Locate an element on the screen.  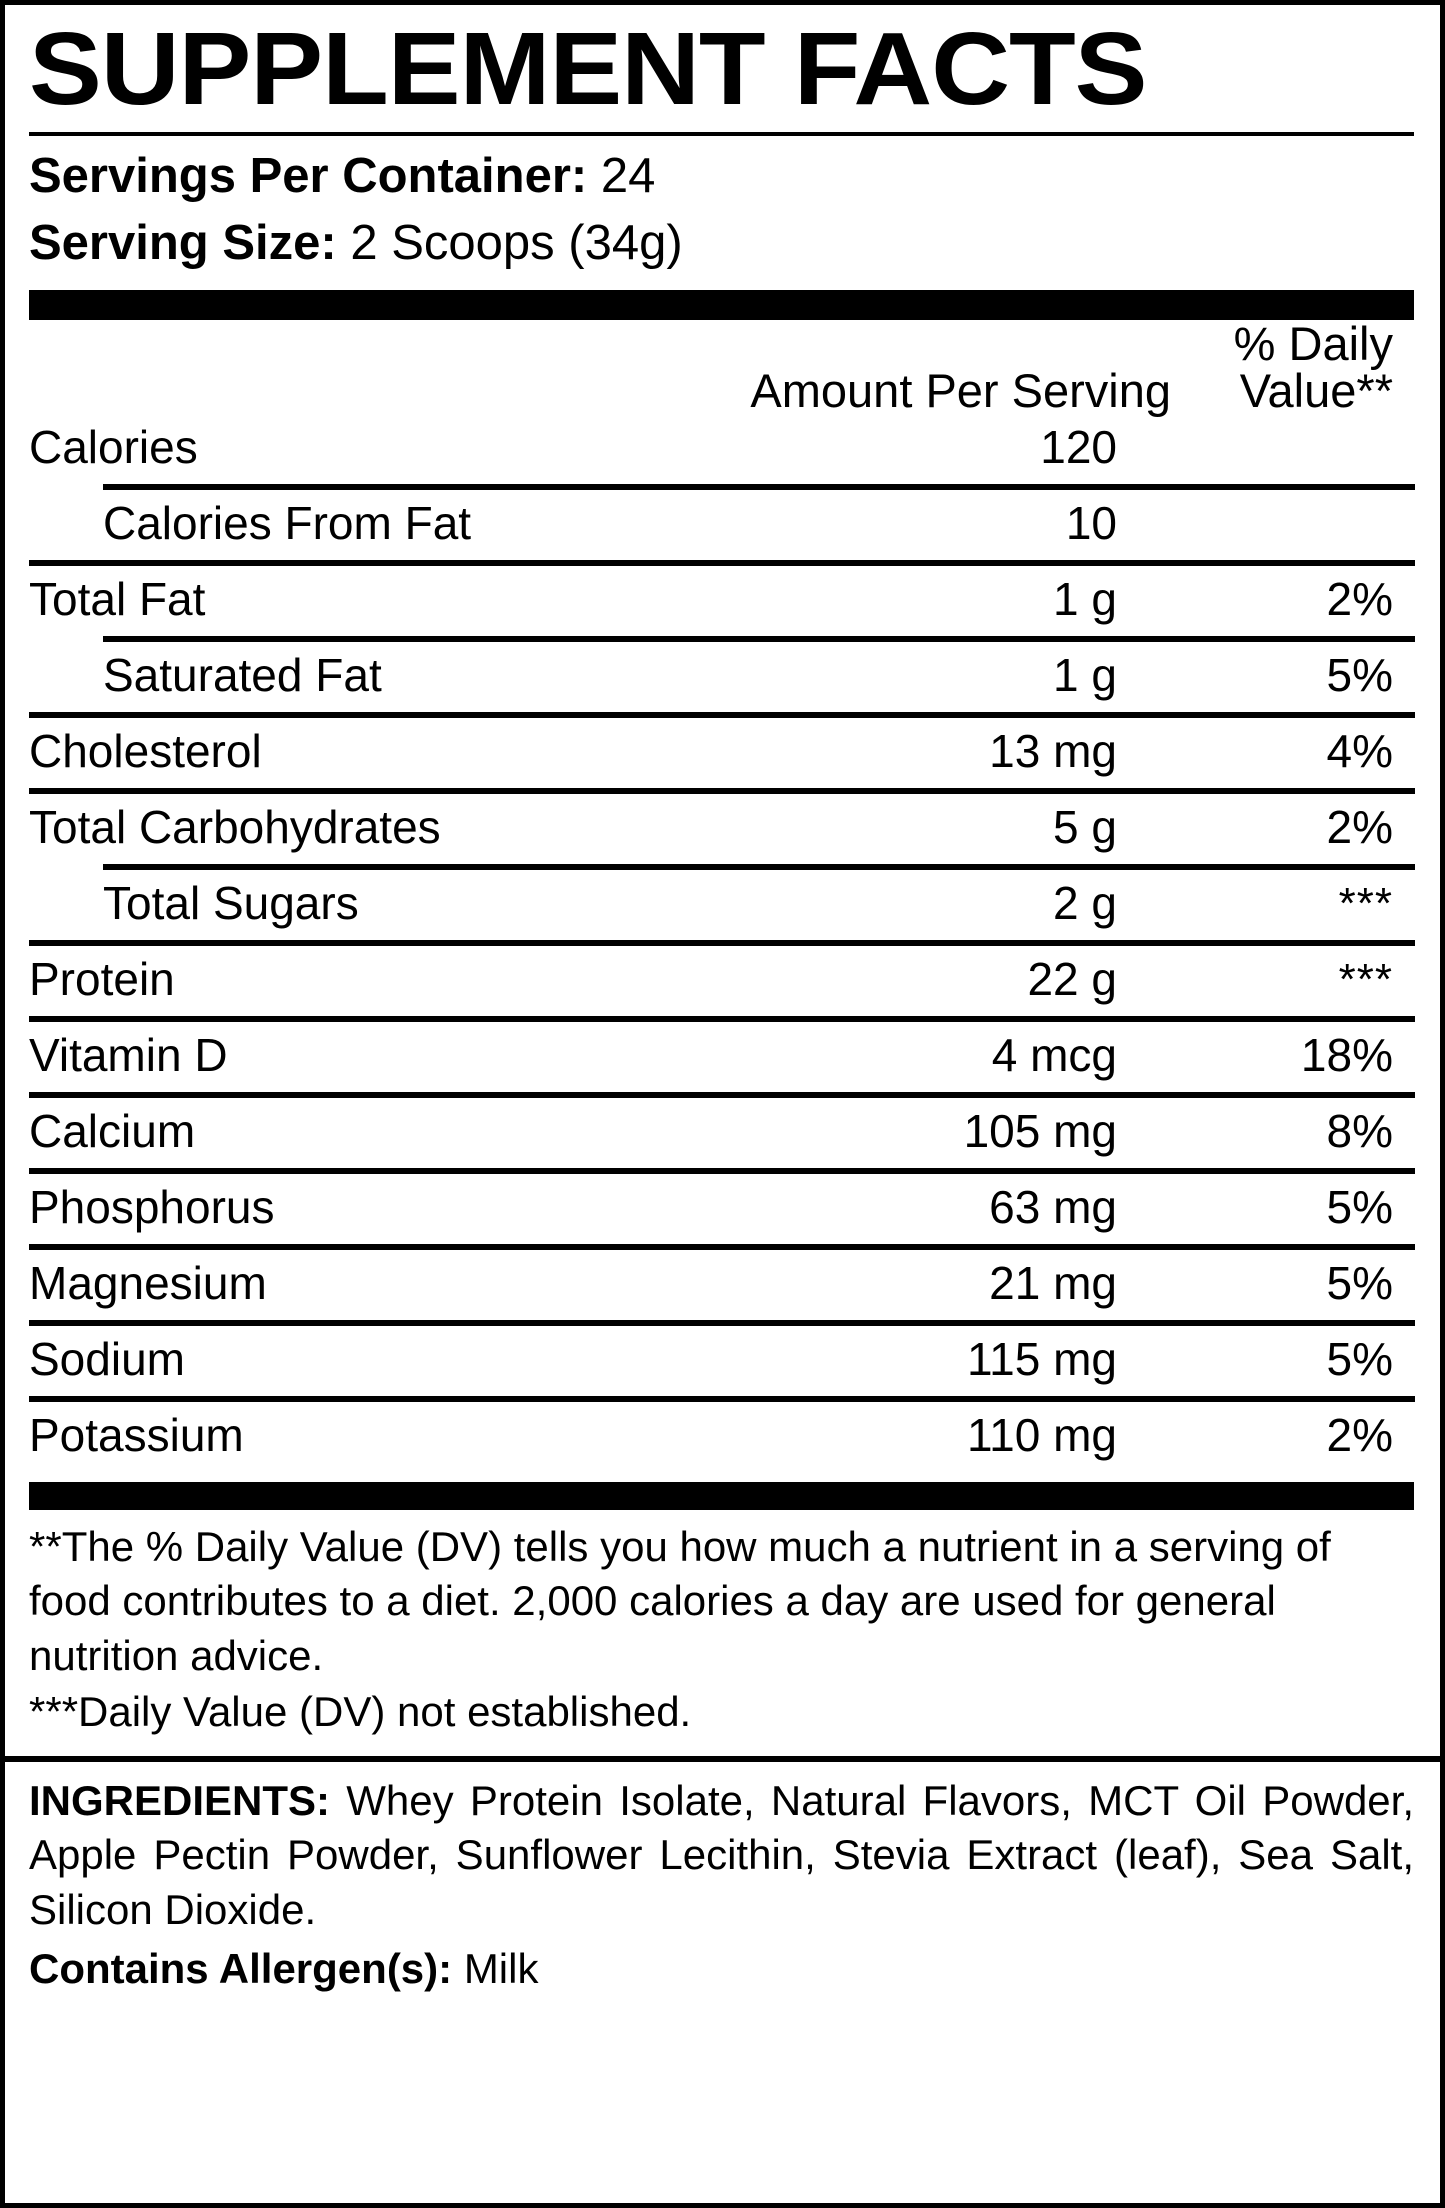
dv-not-established-footnote: ***Daily Value (DV) not established. is located at coordinates (360, 1712).